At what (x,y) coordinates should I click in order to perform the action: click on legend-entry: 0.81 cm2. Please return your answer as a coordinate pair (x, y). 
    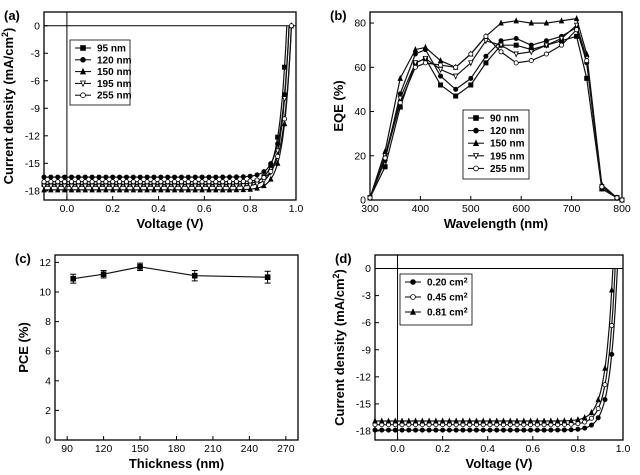
    Looking at the image, I should click on (436, 313).